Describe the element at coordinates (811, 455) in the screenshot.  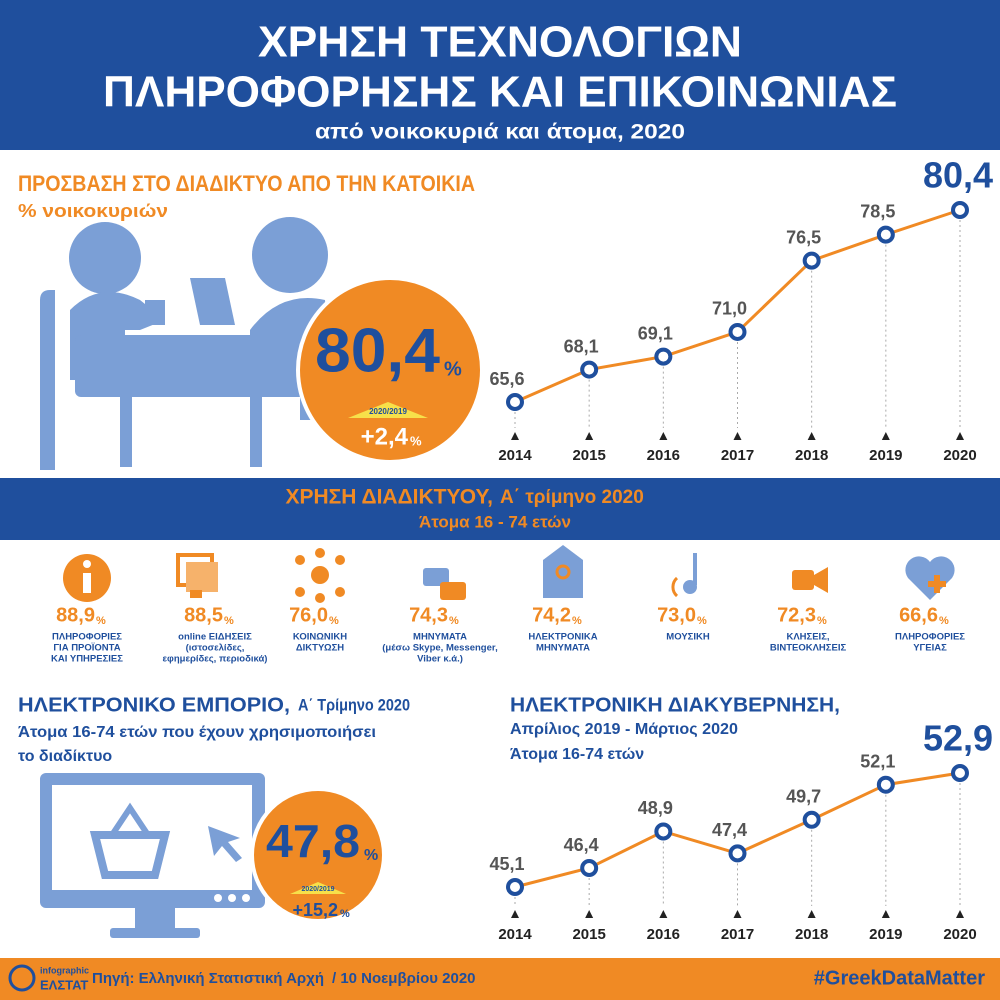
I see `x-tick-label: 2018` at that location.